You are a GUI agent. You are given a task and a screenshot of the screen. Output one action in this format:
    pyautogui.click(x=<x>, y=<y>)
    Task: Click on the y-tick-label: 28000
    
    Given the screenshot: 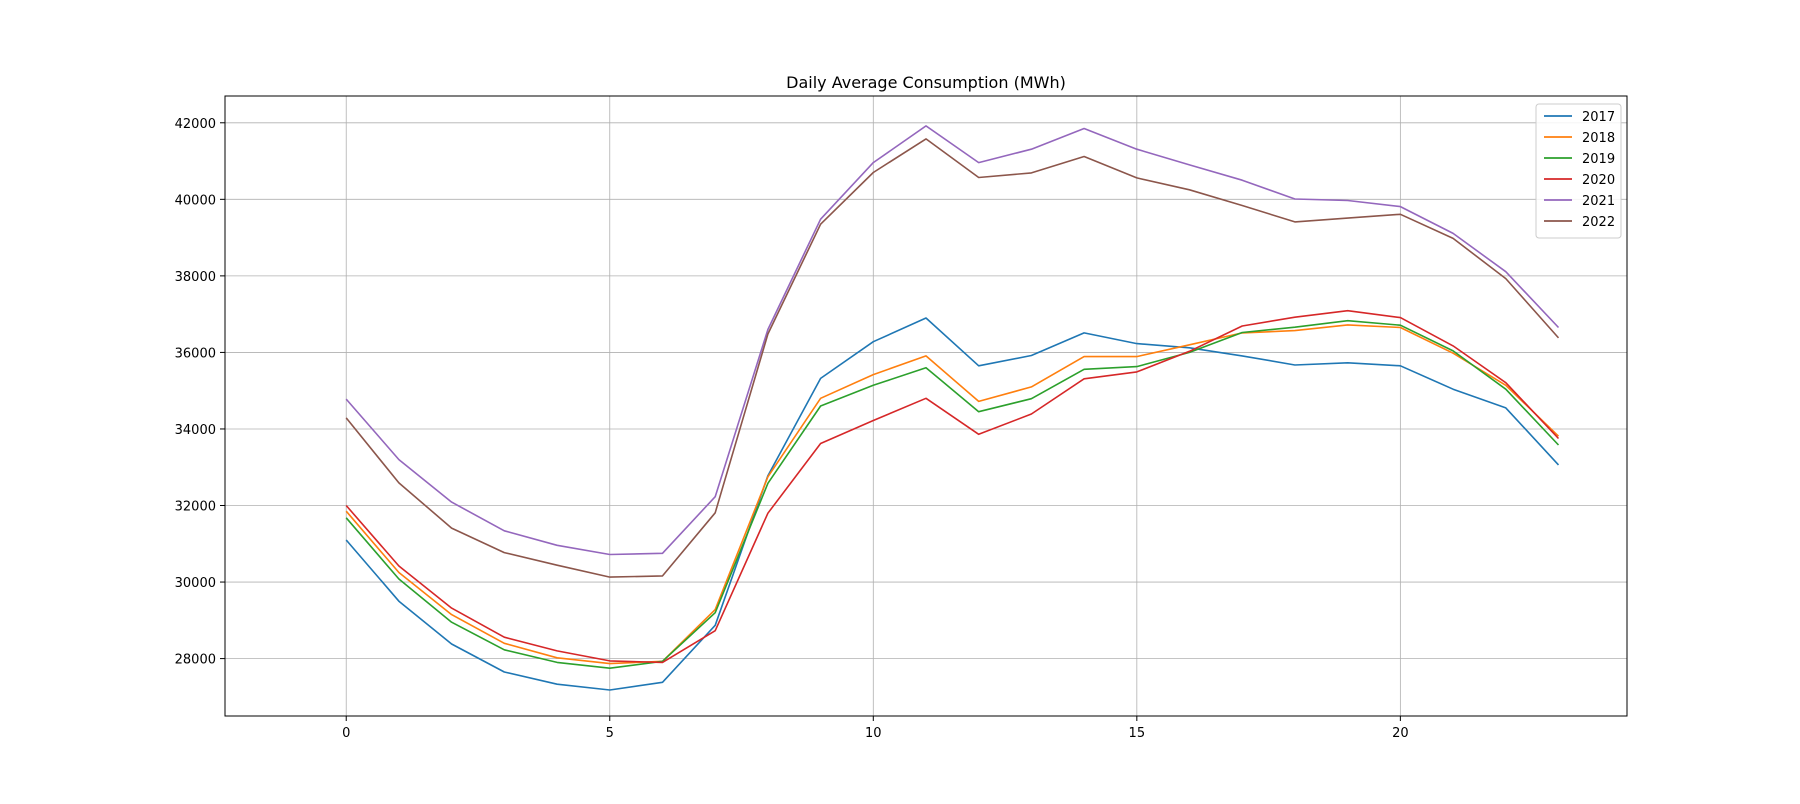 What is the action you would take?
    pyautogui.click(x=195, y=660)
    